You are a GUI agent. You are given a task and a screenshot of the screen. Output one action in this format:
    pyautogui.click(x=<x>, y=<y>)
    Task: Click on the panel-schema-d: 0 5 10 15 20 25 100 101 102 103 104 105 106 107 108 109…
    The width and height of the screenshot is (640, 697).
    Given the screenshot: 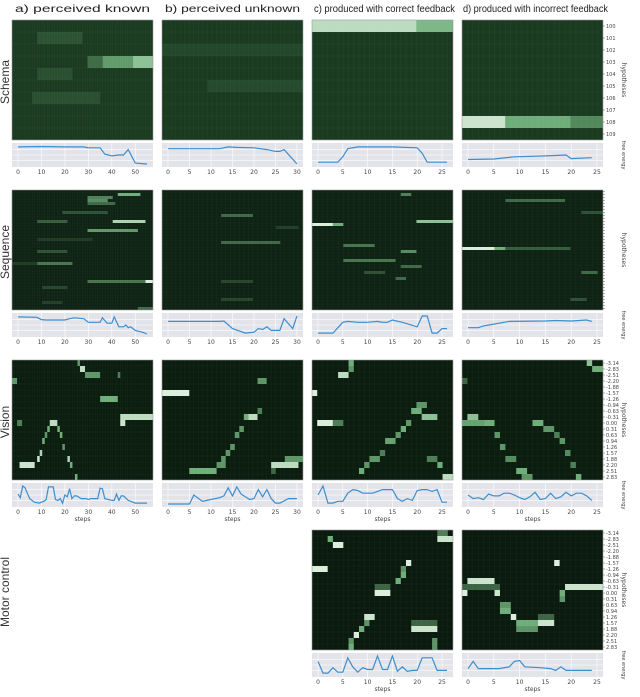 What is the action you would take?
    pyautogui.click(x=544, y=97)
    